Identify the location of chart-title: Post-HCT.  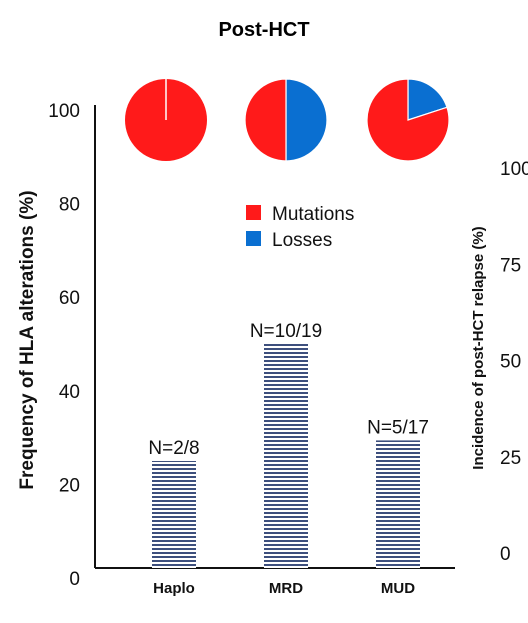
(263, 30).